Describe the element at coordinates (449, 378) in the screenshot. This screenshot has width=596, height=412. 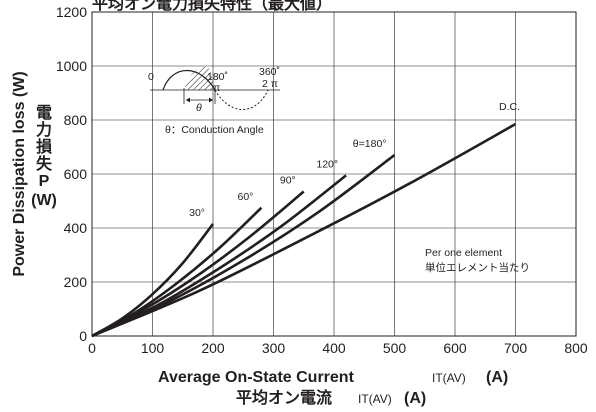
I see `x-axis-symbol: IT(AV)` at that location.